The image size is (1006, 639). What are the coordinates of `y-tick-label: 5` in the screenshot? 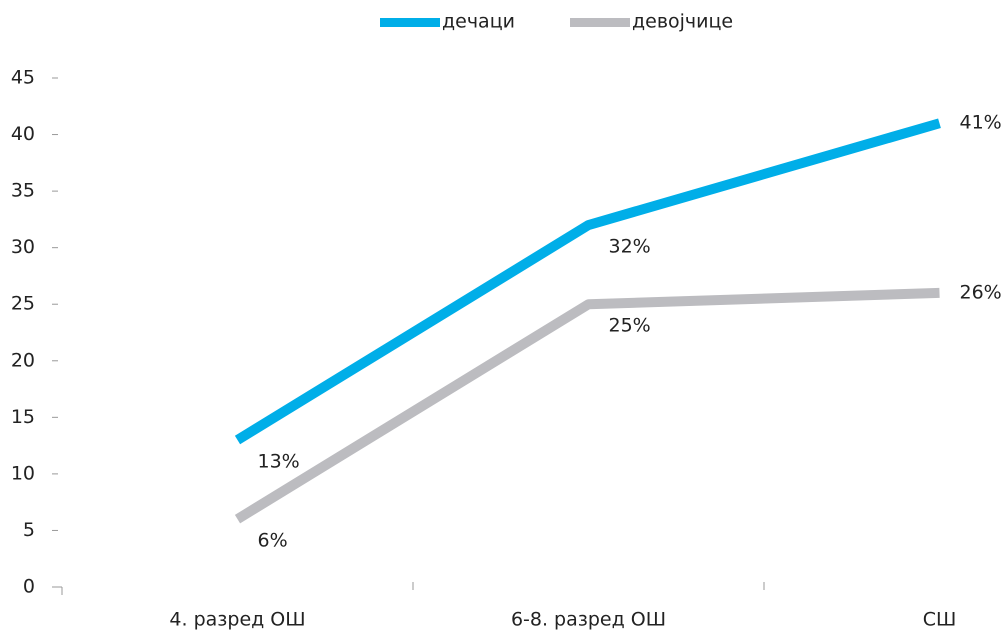 It's located at (29, 530).